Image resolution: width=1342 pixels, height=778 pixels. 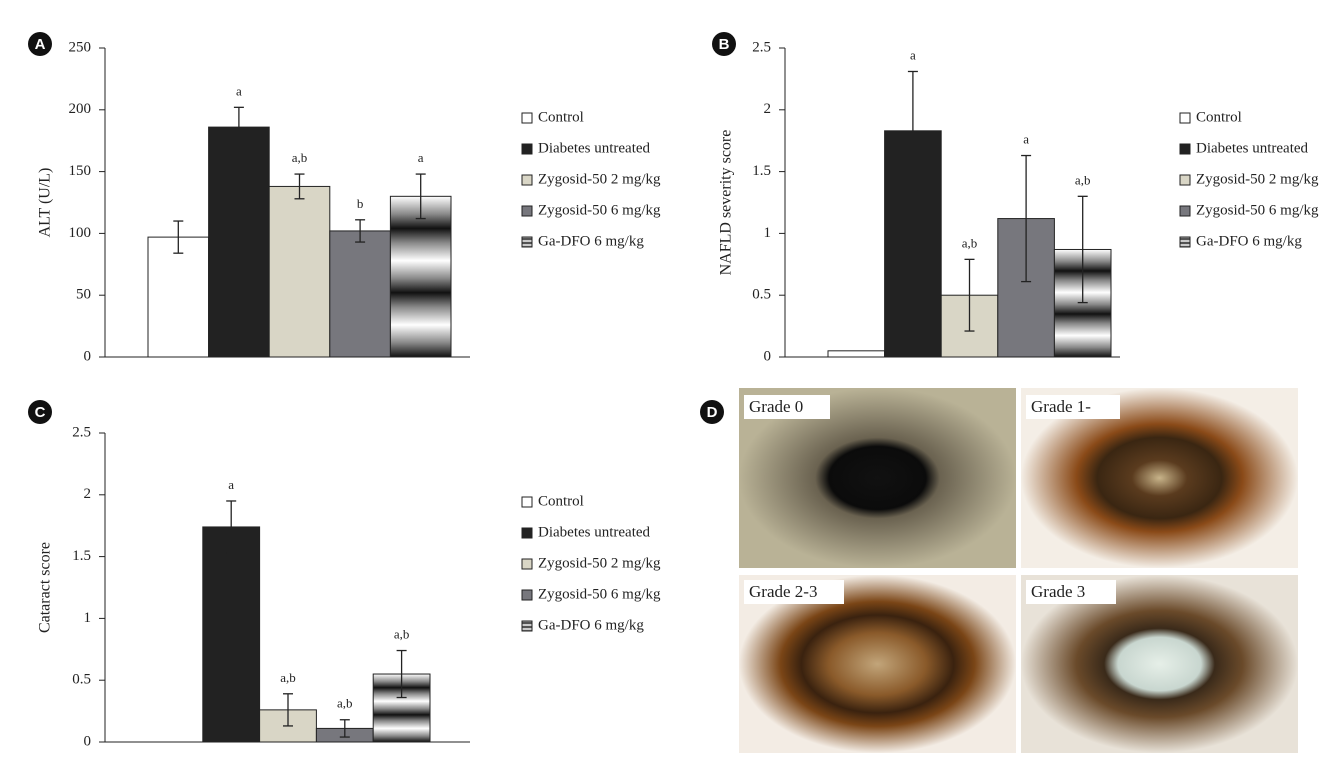 What do you see at coordinates (83, 295) in the screenshot?
I see `y-tick-label: 50` at bounding box center [83, 295].